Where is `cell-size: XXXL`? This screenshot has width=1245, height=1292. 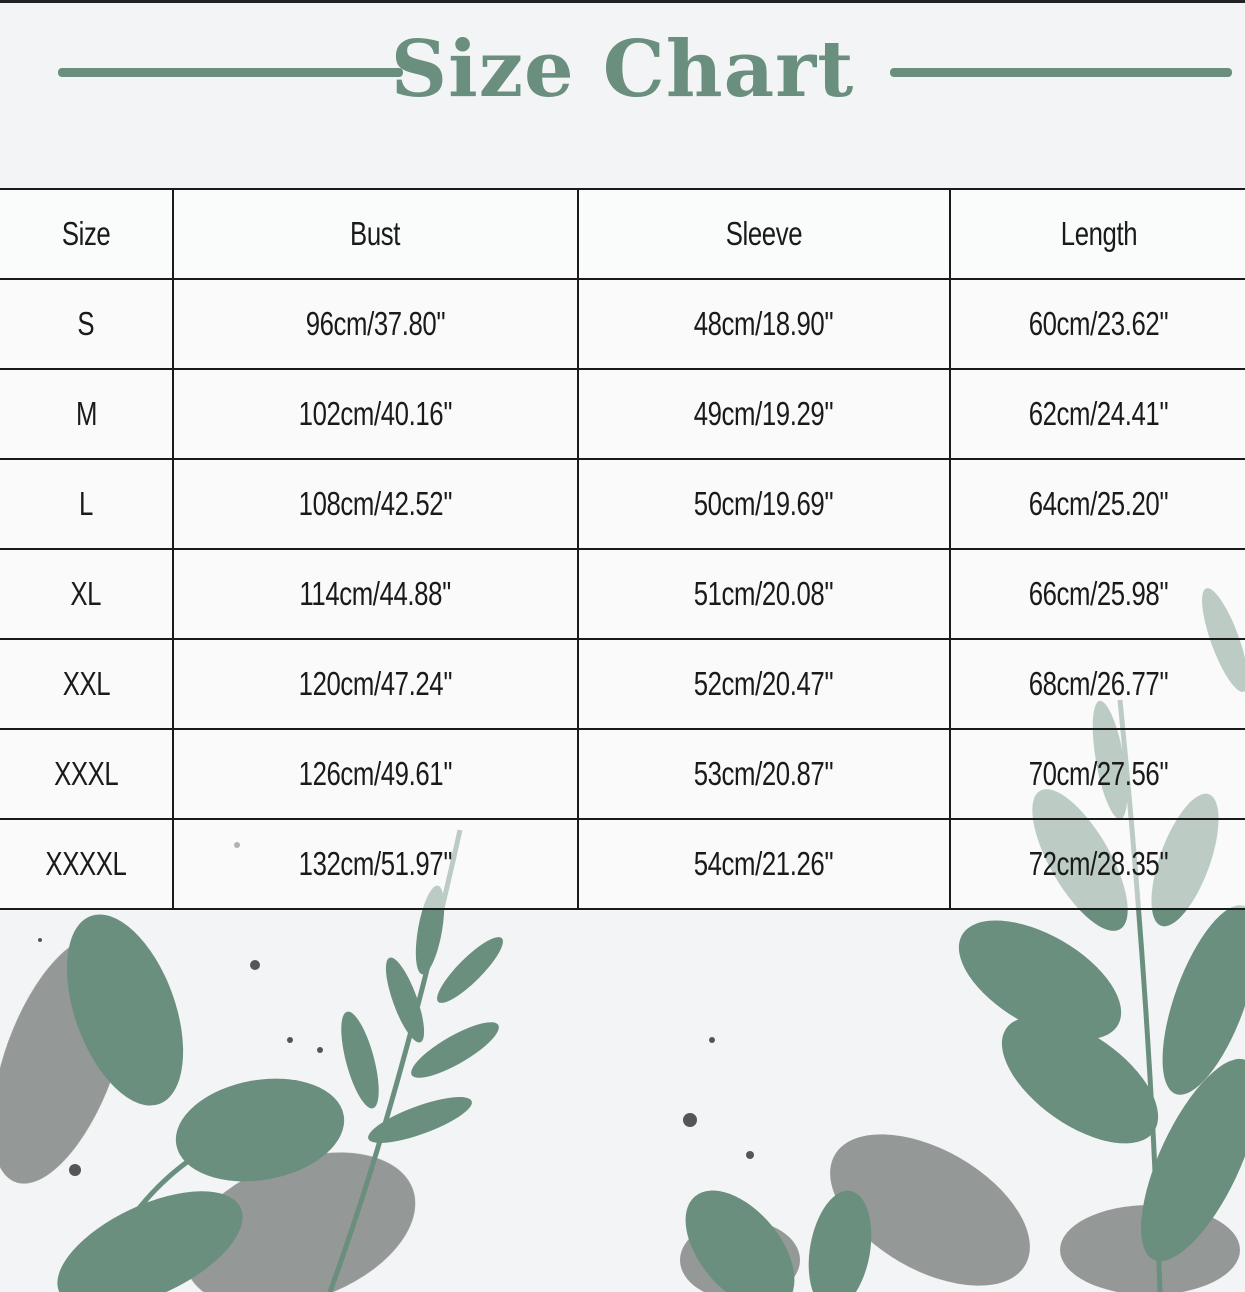
cell-size: XXXL is located at coordinates (87, 774).